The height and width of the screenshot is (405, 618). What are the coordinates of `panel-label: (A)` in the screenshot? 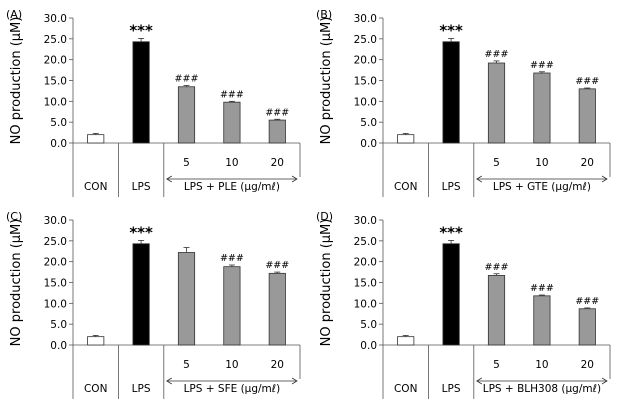 It's located at (14, 14).